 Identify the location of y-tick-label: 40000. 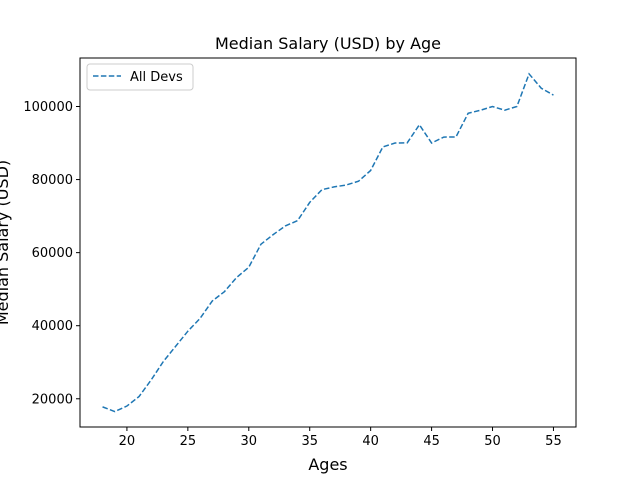
(52, 326).